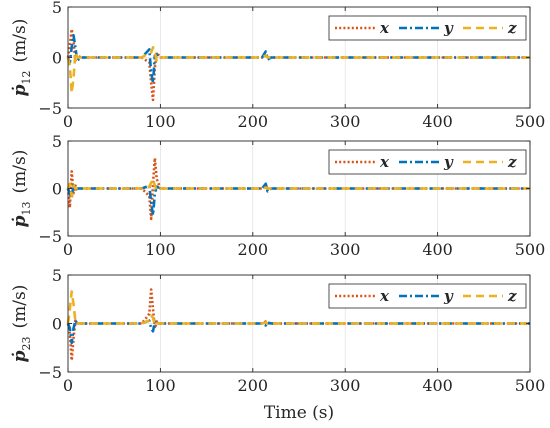  I want to click on y-axis-label: ṗ13 (m/s), so click(21, 189).